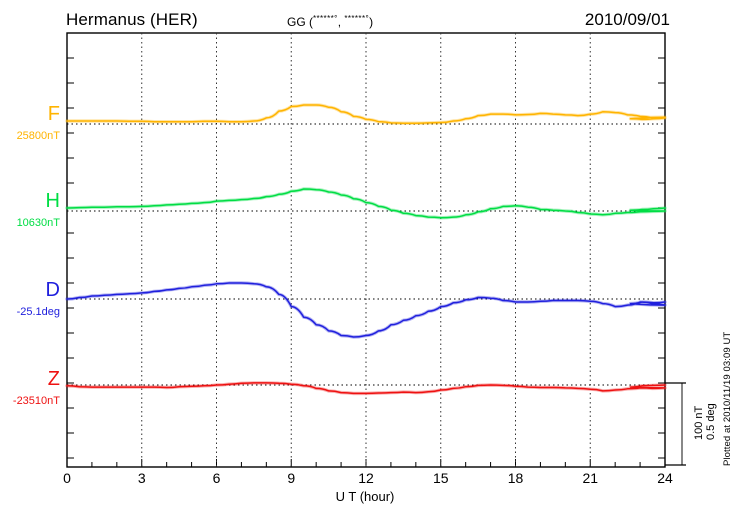 The width and height of the screenshot is (730, 520). Describe the element at coordinates (141, 478) in the screenshot. I see `x-tick-label: 3` at that location.